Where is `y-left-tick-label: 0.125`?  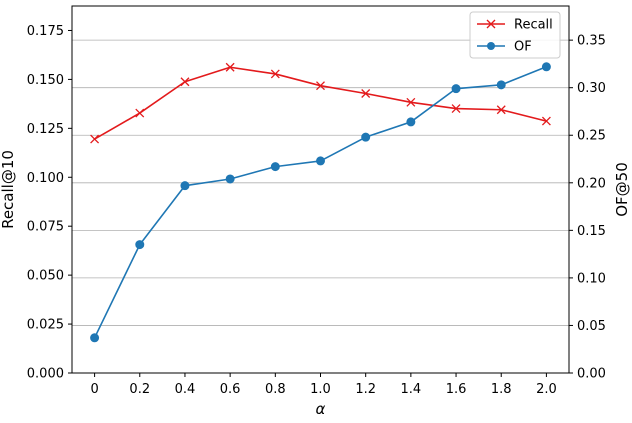 y-left-tick-label: 0.125 is located at coordinates (45, 129).